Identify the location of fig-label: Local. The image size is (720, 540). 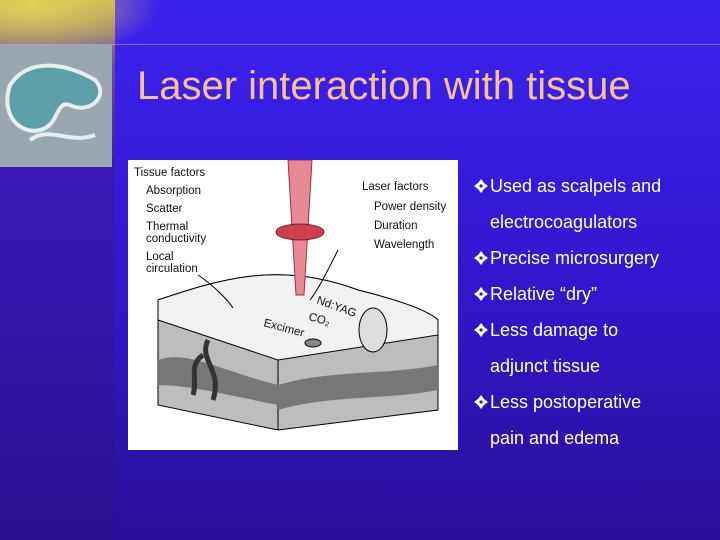
(160, 257).